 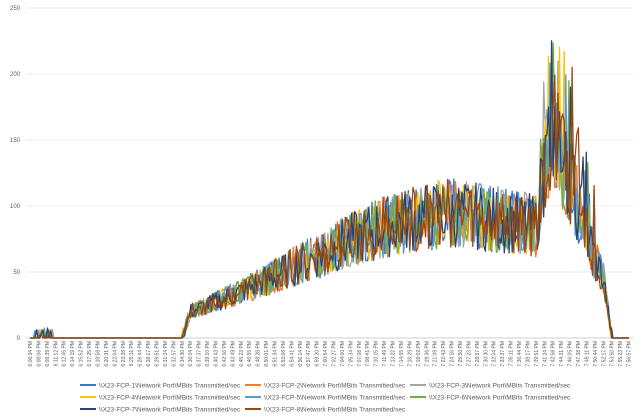 What do you see at coordinates (174, 354) in the screenshot?
I see `x-tick-label: 6:32:57 PM` at bounding box center [174, 354].